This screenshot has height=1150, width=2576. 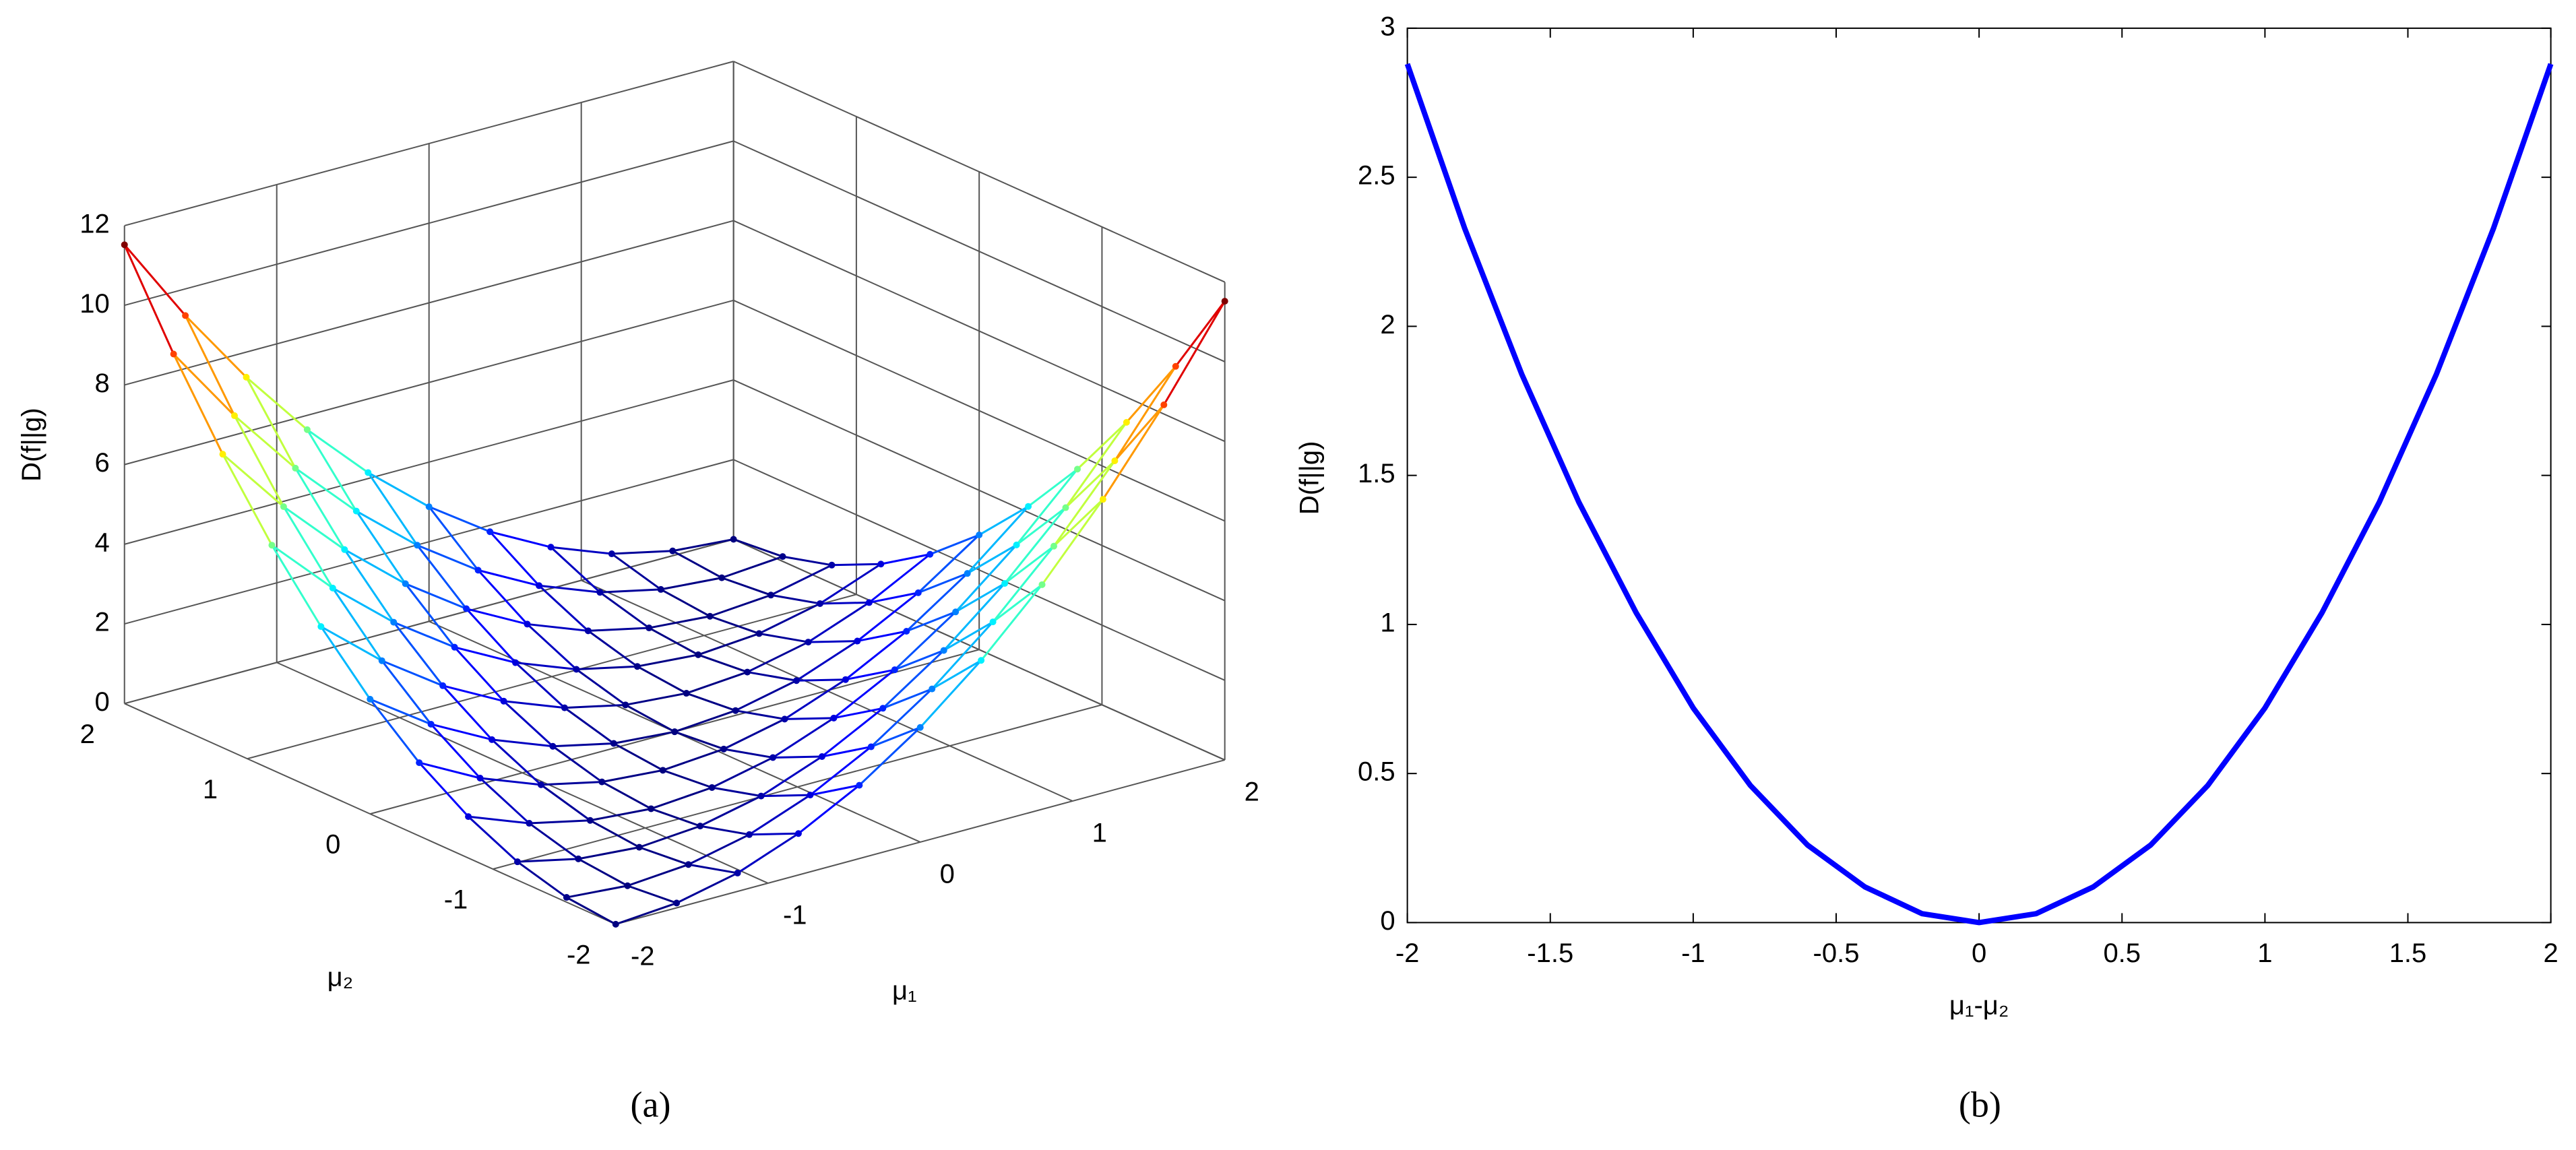 I want to click on z-axis-label: D(f||g), so click(x=31, y=445).